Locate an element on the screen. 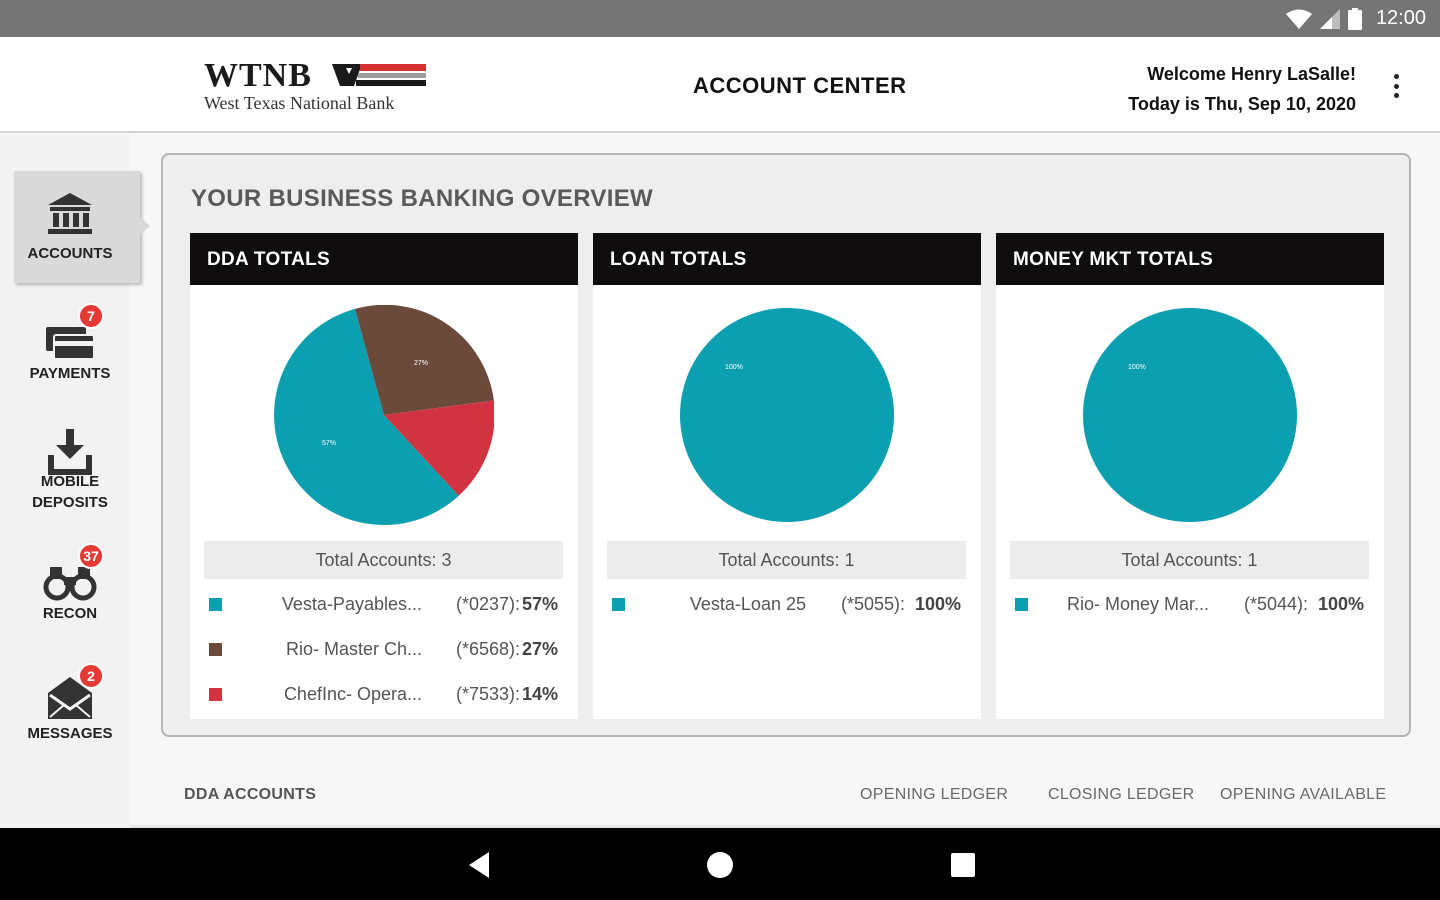 This screenshot has height=900, width=1440. dda-pie-chart: 57% 27% 14% is located at coordinates (384, 415).